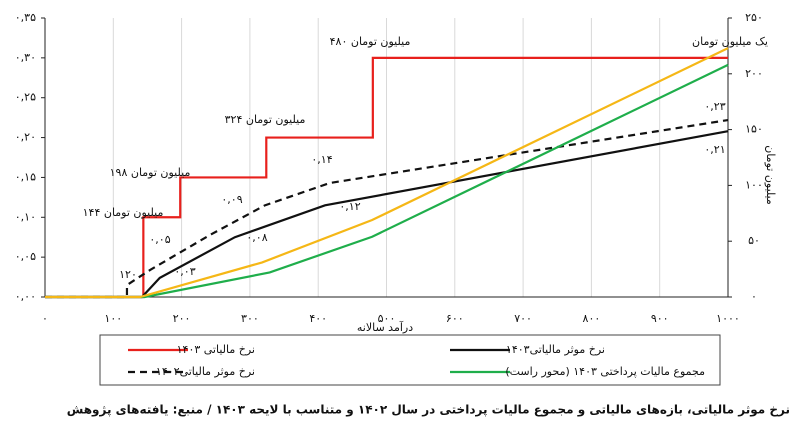 This screenshot has height=432, width=800. Describe the element at coordinates (45, 318) in the screenshot. I see `x-tick-label: ۰` at that location.